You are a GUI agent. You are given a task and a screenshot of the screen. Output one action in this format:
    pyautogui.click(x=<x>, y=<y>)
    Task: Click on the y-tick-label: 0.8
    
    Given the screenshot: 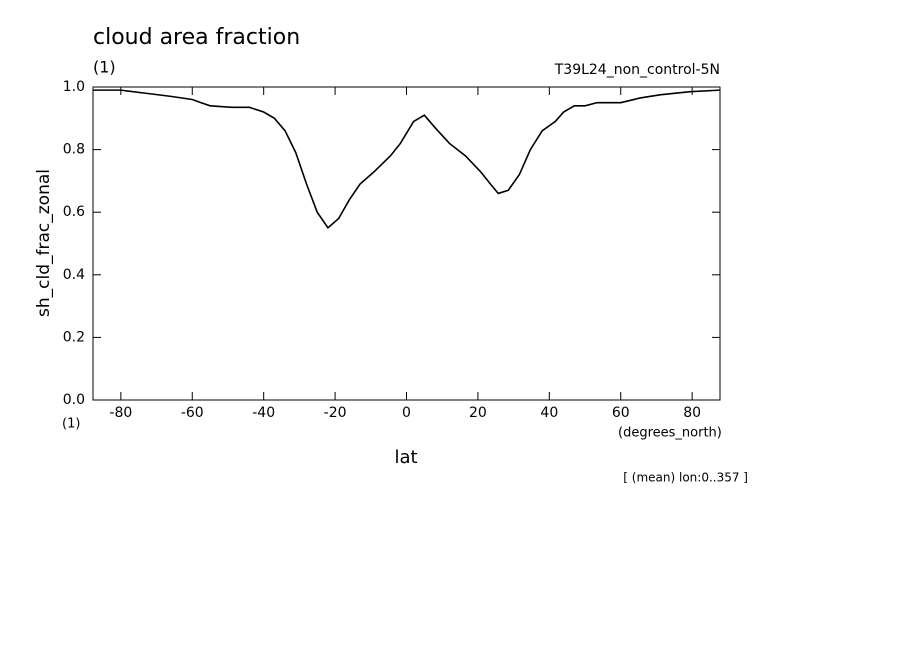 What is the action you would take?
    pyautogui.click(x=74, y=150)
    